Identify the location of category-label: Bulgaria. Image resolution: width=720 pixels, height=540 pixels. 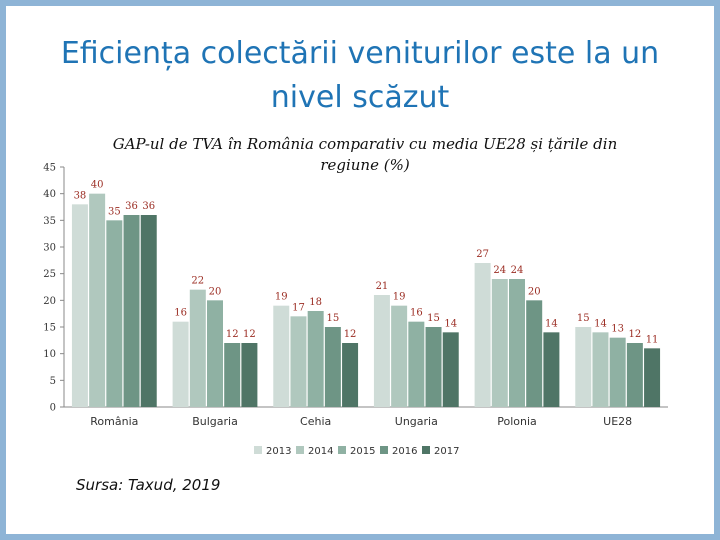
(215, 421).